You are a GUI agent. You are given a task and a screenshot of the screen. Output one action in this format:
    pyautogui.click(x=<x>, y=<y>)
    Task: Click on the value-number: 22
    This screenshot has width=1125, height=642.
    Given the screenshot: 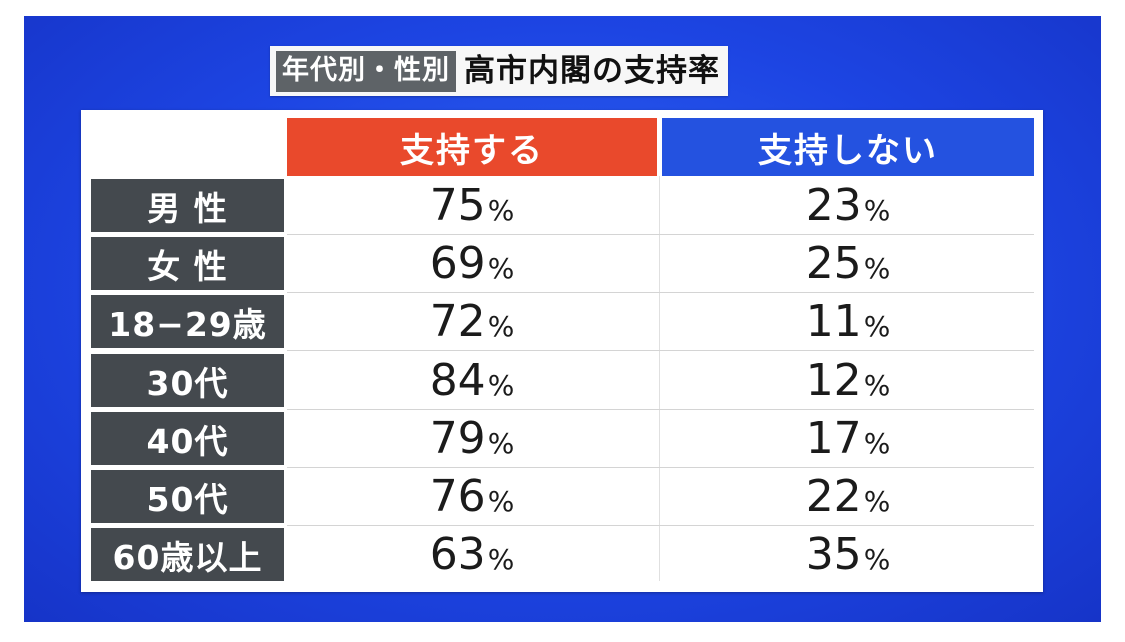 What is the action you would take?
    pyautogui.click(x=833, y=496)
    